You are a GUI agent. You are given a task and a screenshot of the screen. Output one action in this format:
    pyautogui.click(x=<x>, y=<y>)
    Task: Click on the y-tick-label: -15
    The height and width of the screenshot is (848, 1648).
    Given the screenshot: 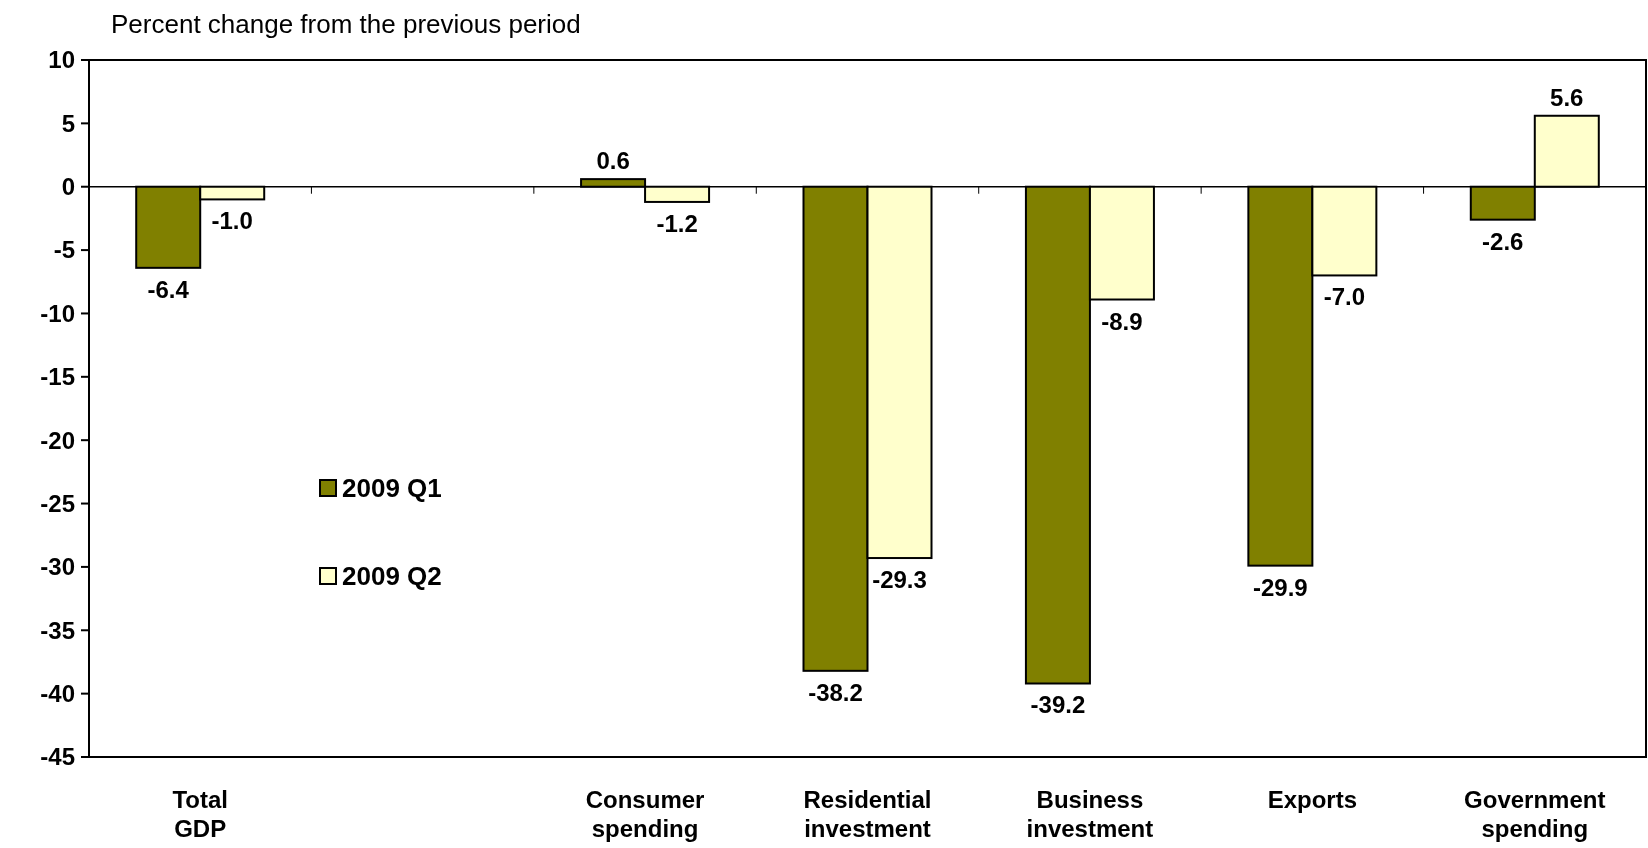 What is the action you would take?
    pyautogui.click(x=57, y=377)
    